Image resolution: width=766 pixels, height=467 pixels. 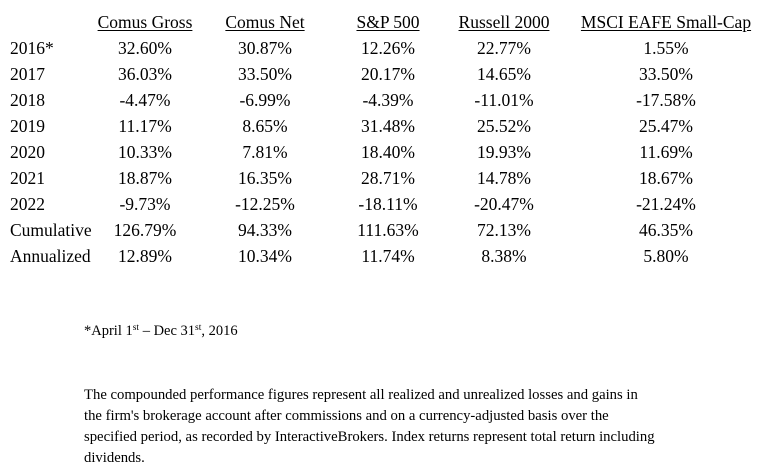 I want to click on table-cell: -12.25%, so click(x=265, y=203).